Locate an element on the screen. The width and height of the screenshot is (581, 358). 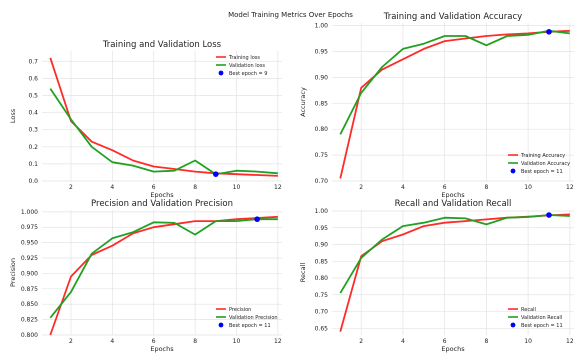
legend-label: Validation Accuracy is located at coordinates (545, 164).